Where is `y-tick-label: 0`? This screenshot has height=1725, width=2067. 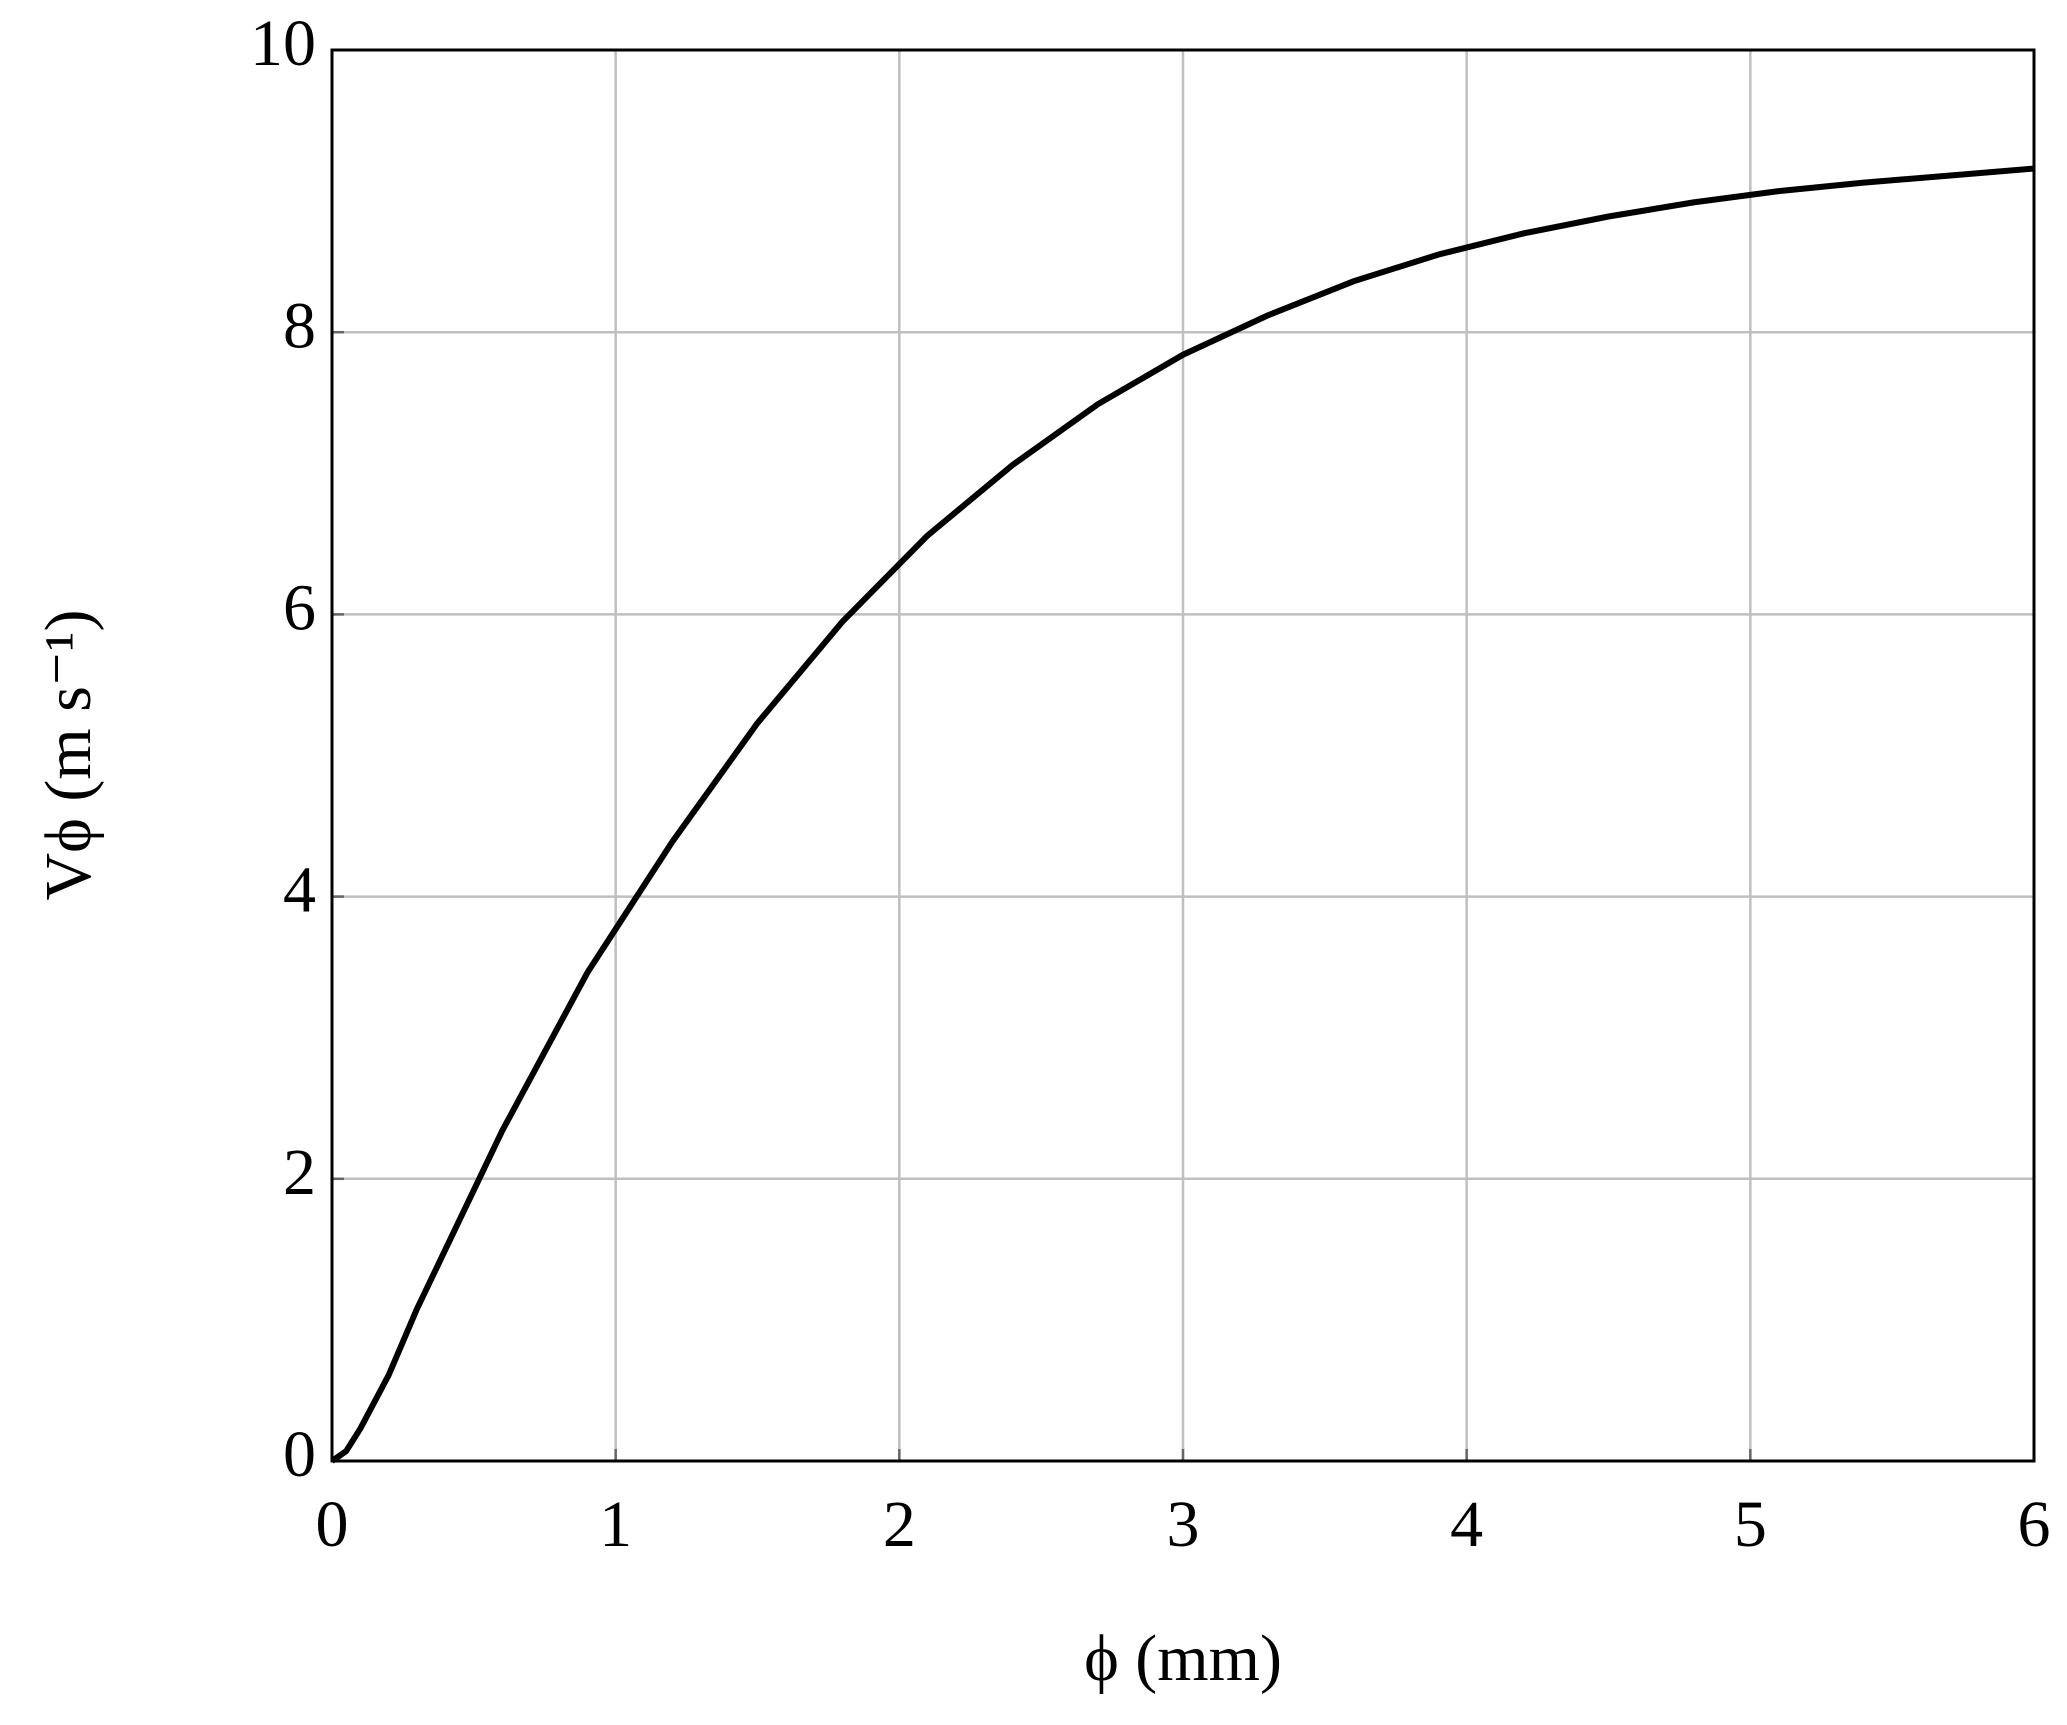
y-tick-label: 0 is located at coordinates (299, 1454).